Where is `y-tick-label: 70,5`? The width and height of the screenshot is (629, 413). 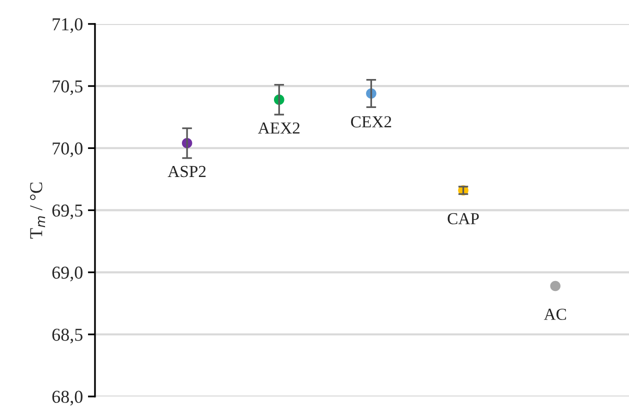
y-tick-label: 70,5 is located at coordinates (67, 88).